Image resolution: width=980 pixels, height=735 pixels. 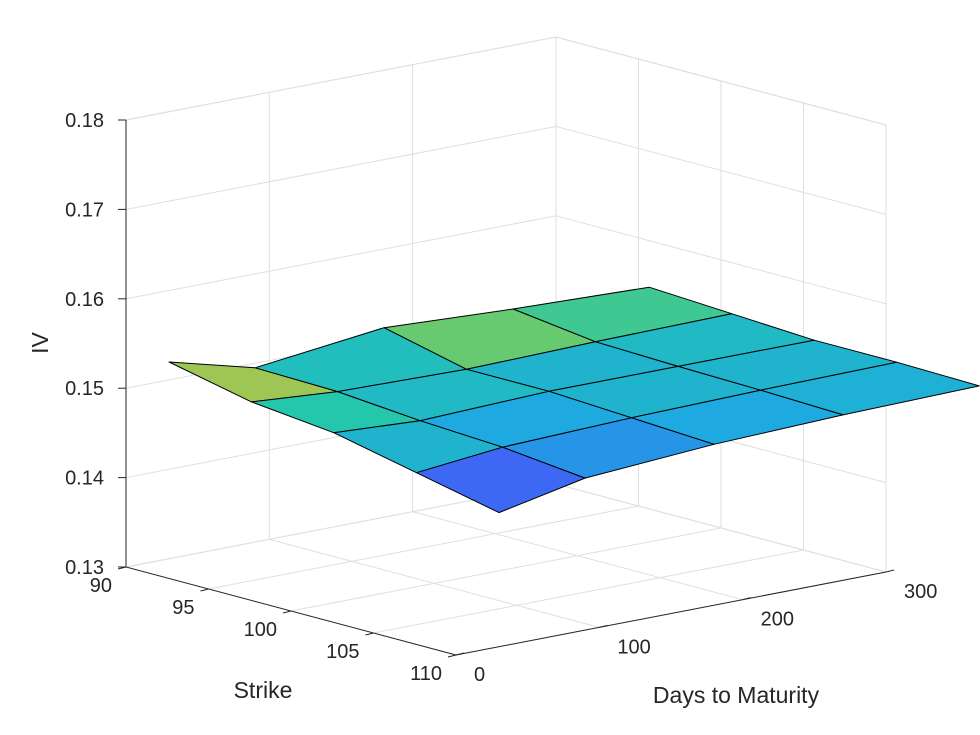 I want to click on y-tick-label: 0, so click(x=479, y=675).